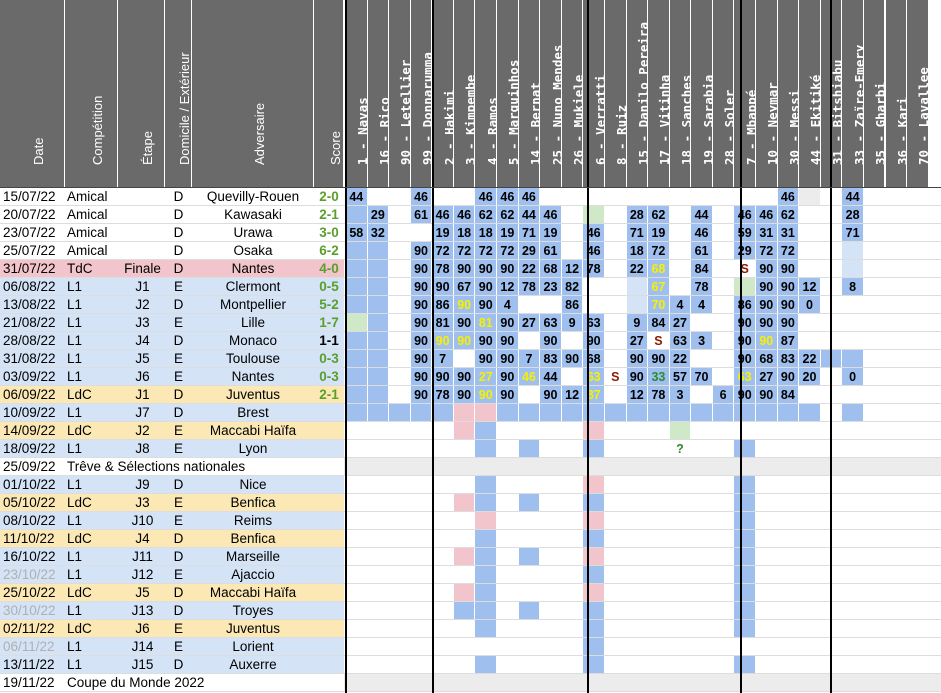 Image resolution: width=941 pixels, height=693 pixels. I want to click on player-minutes-cell: 78, so click(442, 394).